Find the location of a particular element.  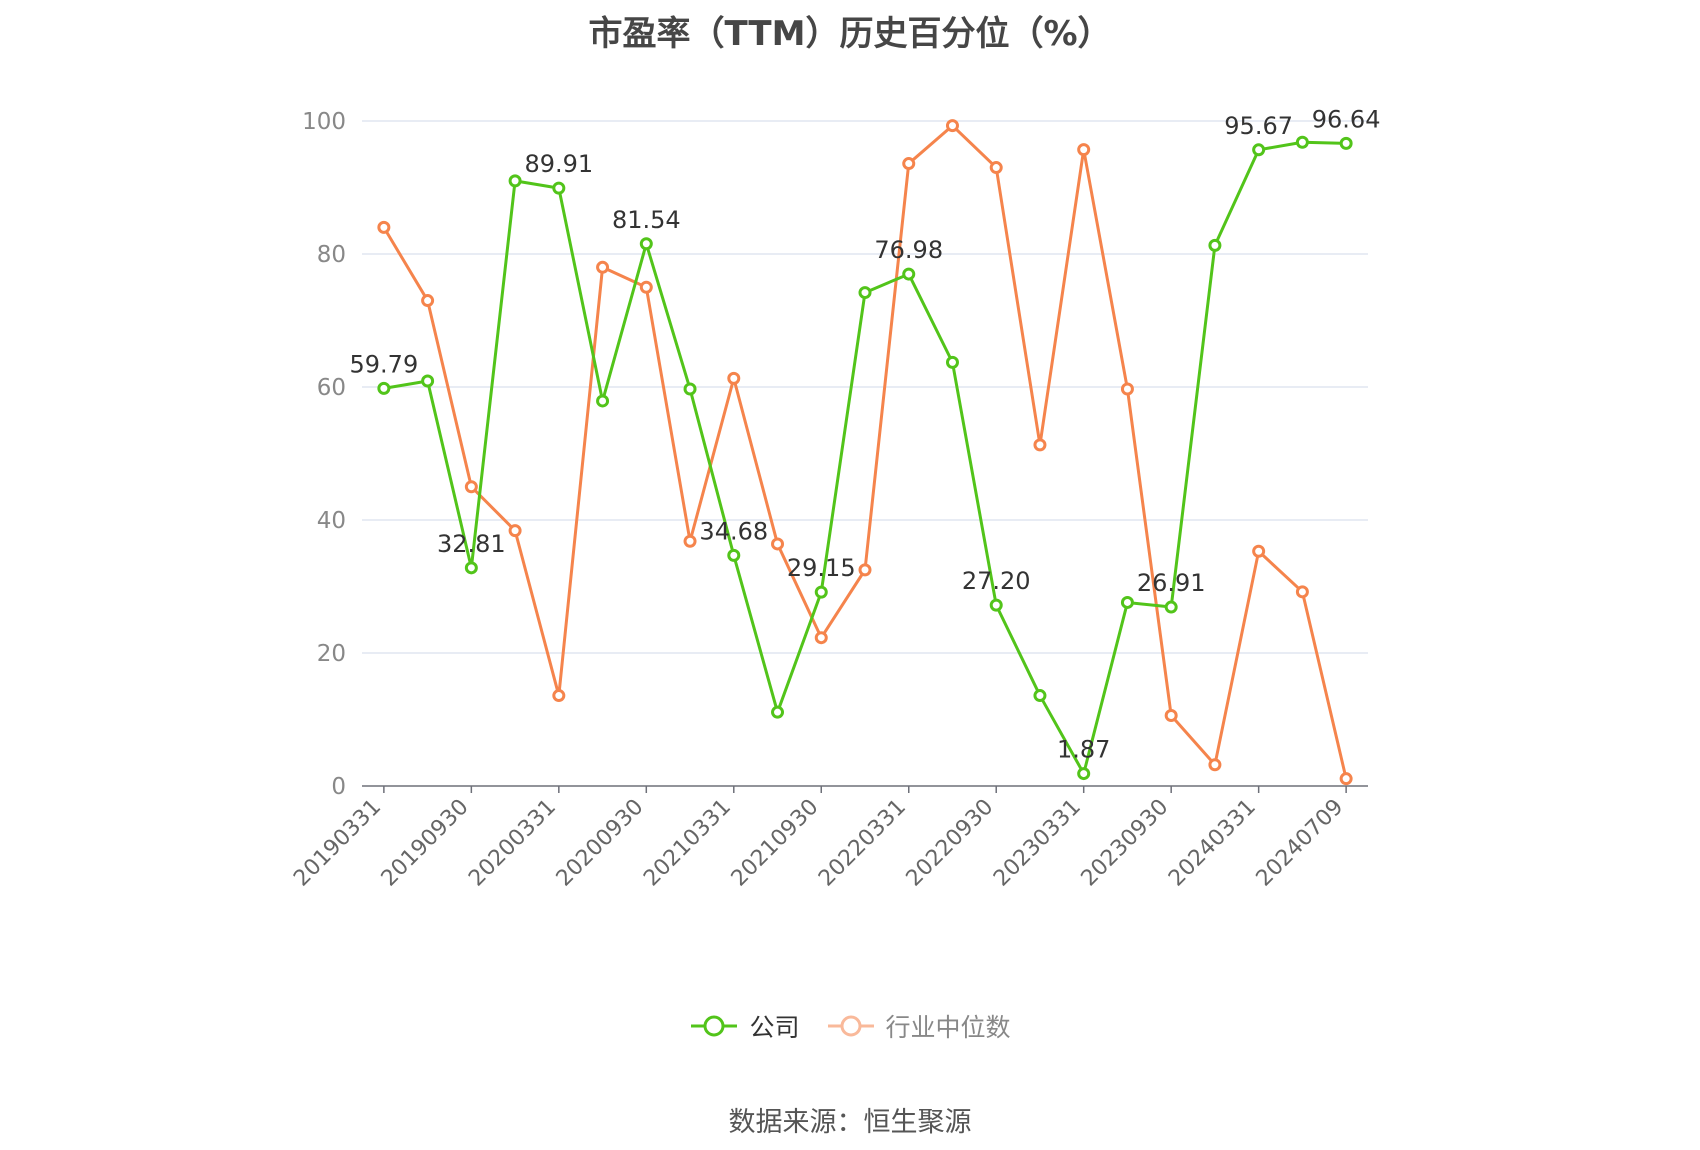

legend-label-company: 公司 is located at coordinates (774, 1027).